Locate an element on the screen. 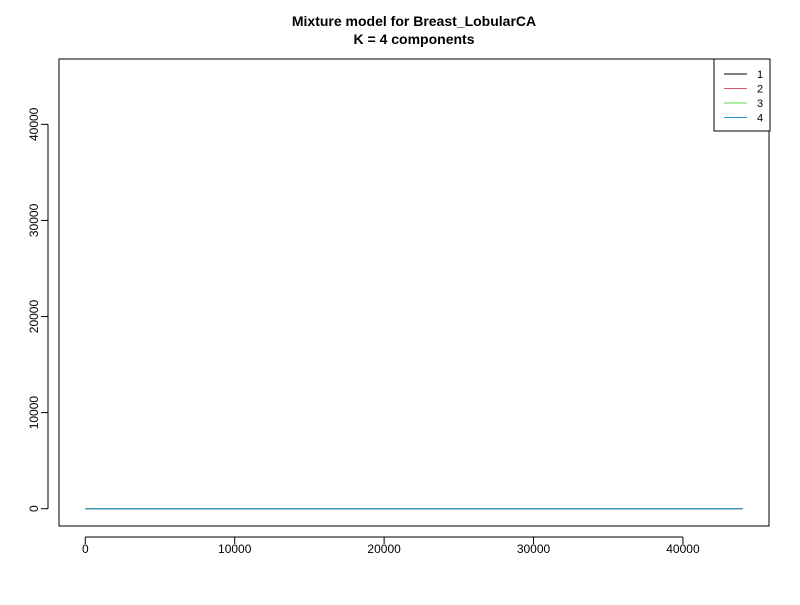 The height and width of the screenshot is (605, 800). chart-subtitle: K = 4 components is located at coordinates (414, 39).